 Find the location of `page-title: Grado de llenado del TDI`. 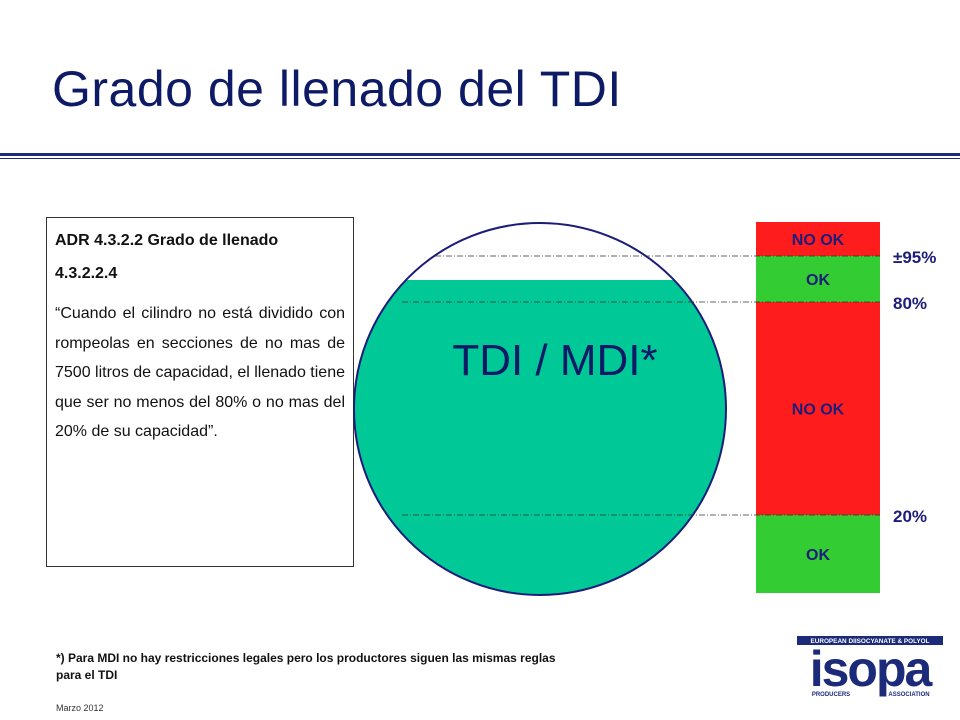

page-title: Grado de llenado del TDI is located at coordinates (337, 89).